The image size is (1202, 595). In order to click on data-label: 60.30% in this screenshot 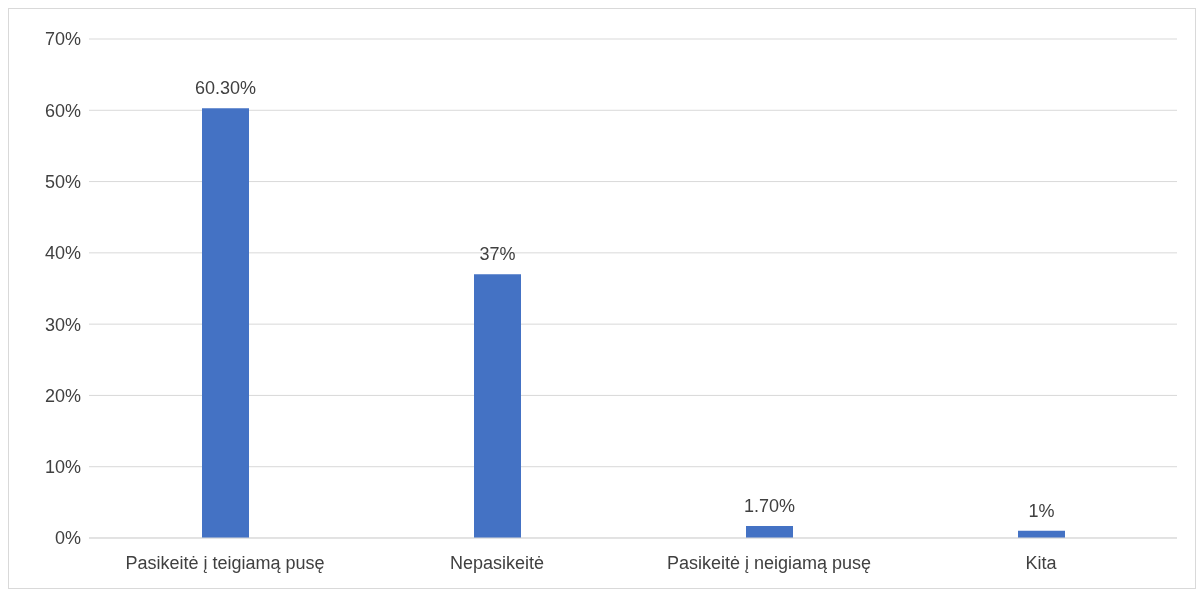, I will do `click(225, 88)`.